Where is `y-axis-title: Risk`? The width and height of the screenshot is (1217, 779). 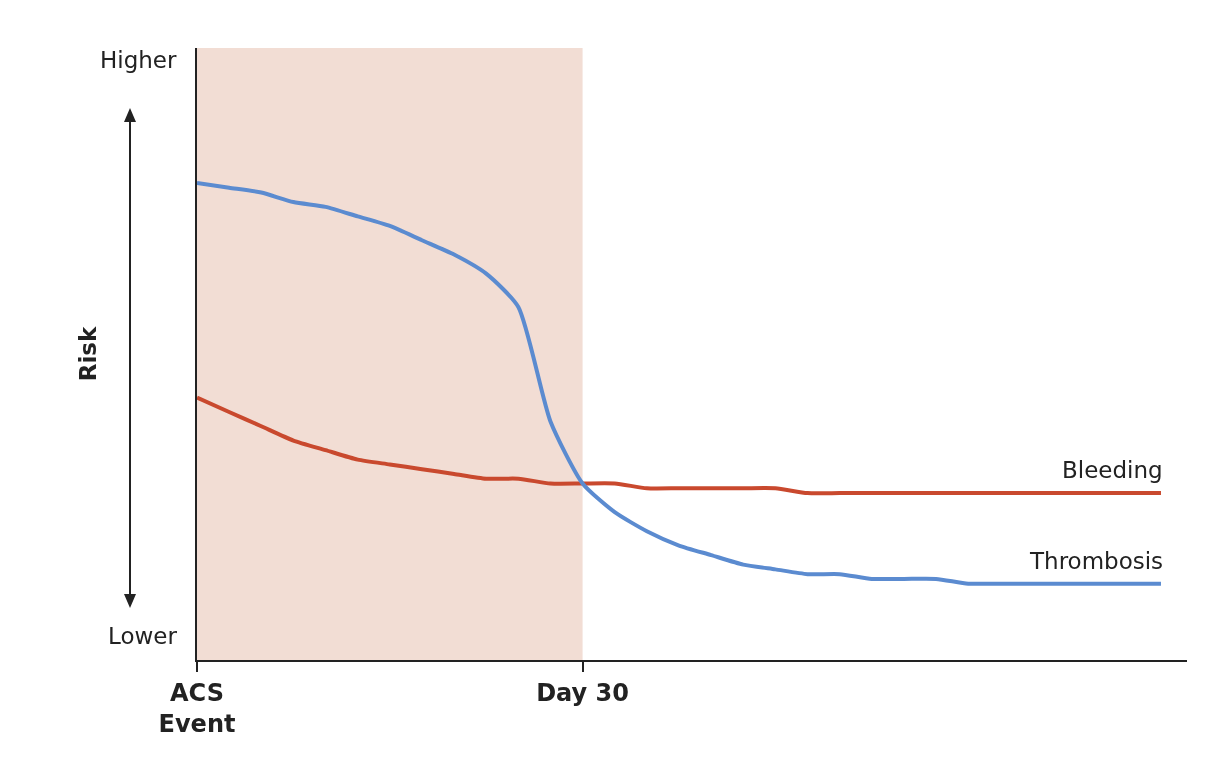 y-axis-title: Risk is located at coordinates (88, 353).